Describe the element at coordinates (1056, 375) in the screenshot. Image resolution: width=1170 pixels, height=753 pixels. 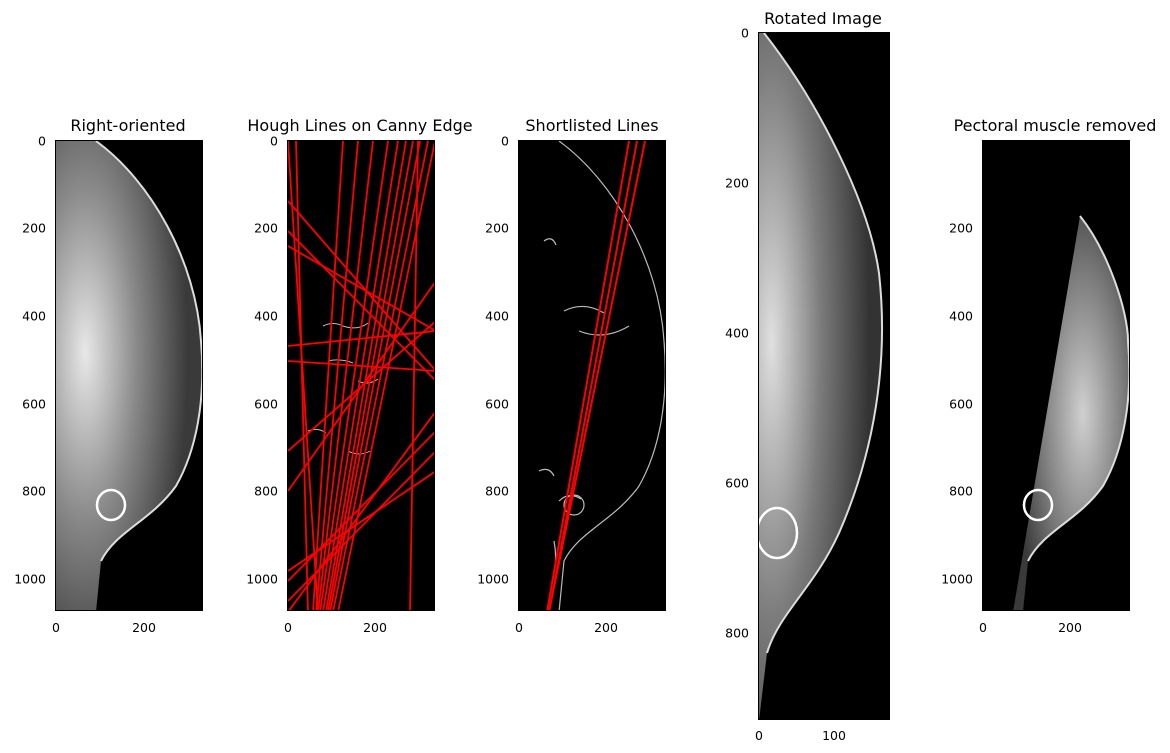
I see `pectoral-removed-image` at that location.